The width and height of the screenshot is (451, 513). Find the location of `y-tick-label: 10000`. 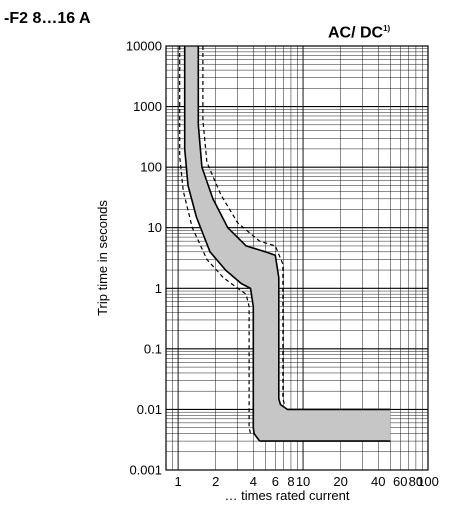

y-tick-label: 10000 is located at coordinates (144, 46).